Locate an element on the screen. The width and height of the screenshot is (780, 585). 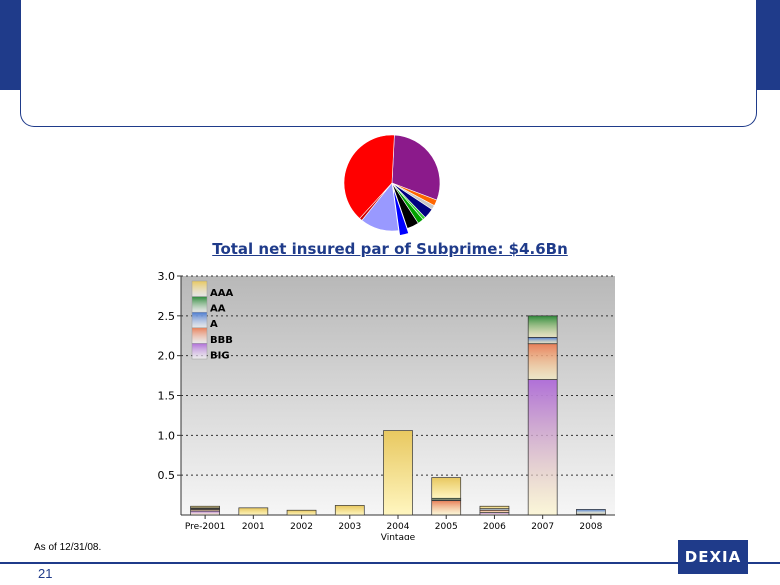
y-tick-label: 2.0 is located at coordinates (167, 356).